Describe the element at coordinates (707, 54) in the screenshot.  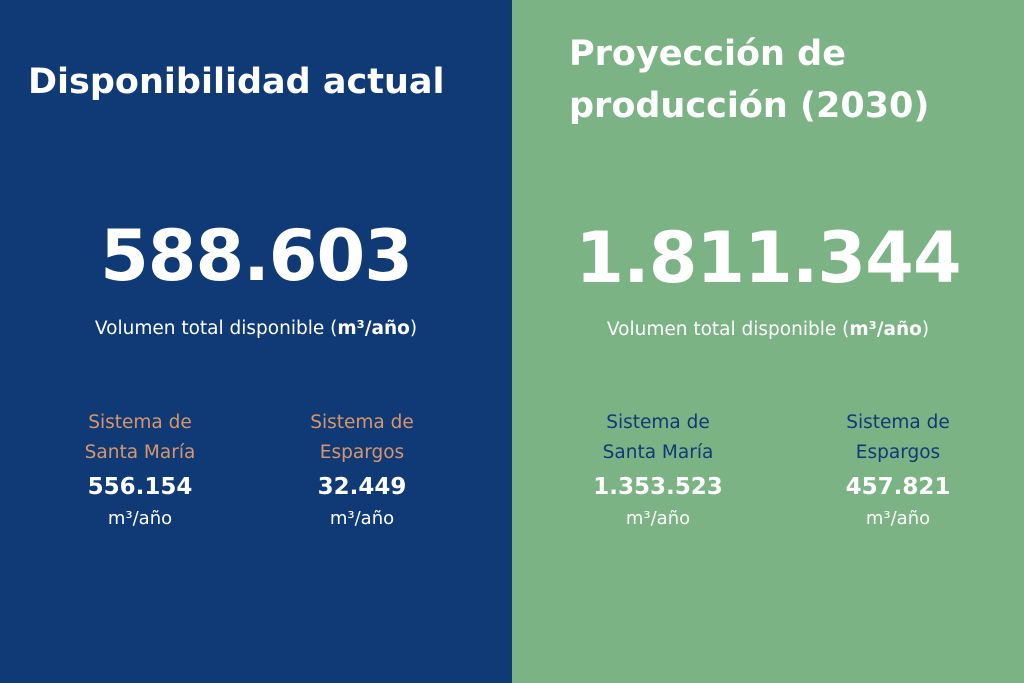
I see `title-line1: Proyección de` at that location.